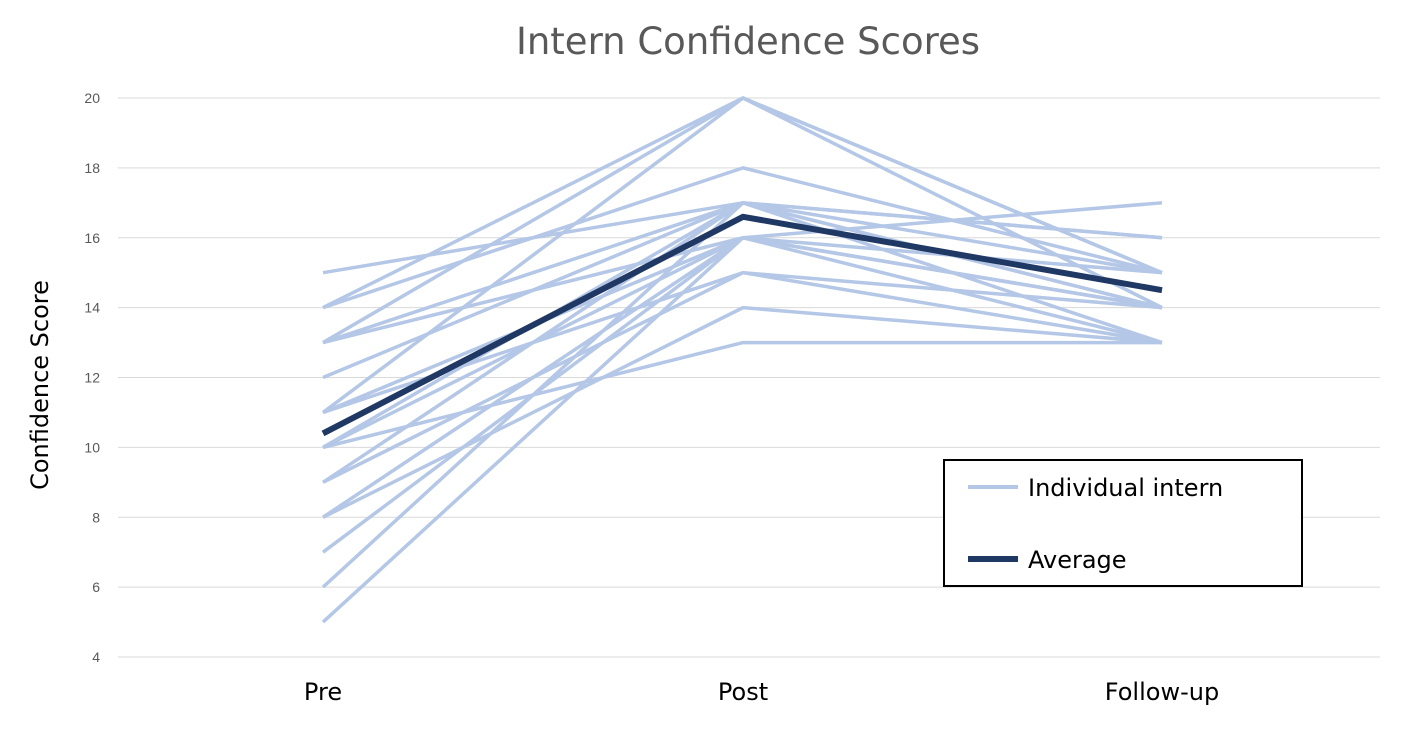 This screenshot has height=742, width=1410. Describe the element at coordinates (748, 41) in the screenshot. I see `chart-title: Intern Confidence Scores` at that location.